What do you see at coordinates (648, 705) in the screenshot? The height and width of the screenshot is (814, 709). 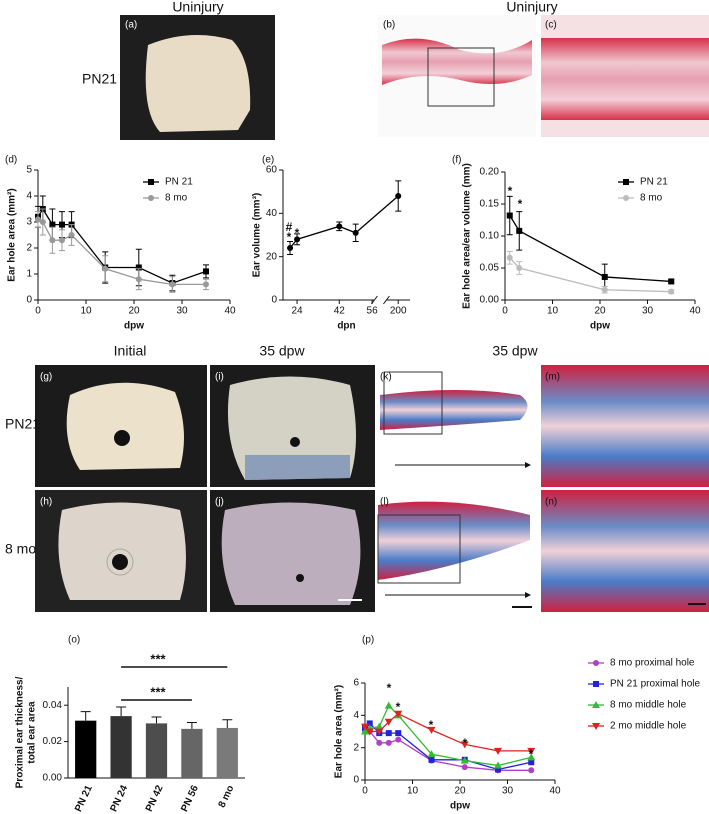 I see `legend-label: 8 mo middle hole` at bounding box center [648, 705].